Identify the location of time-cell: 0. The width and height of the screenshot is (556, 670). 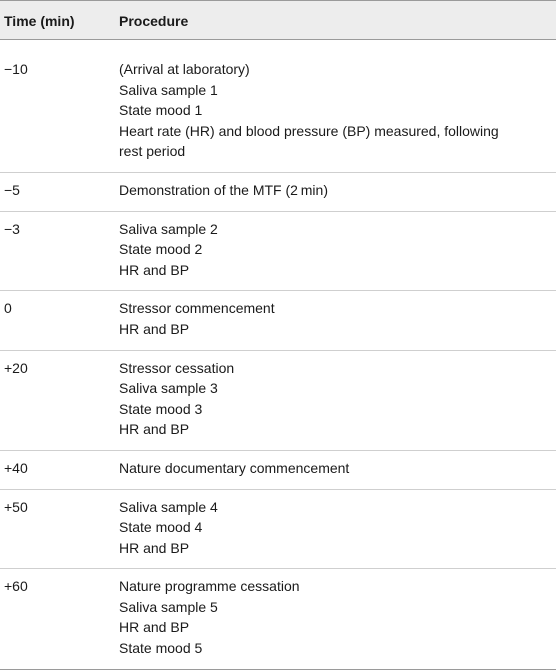
(8, 308).